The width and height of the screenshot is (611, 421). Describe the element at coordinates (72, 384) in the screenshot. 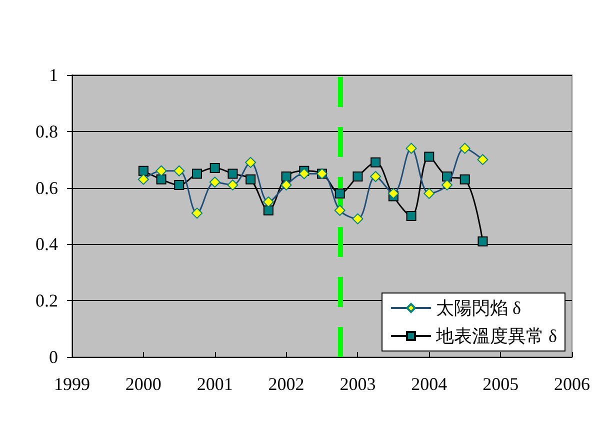

I see `x-tick-label: 1999` at that location.